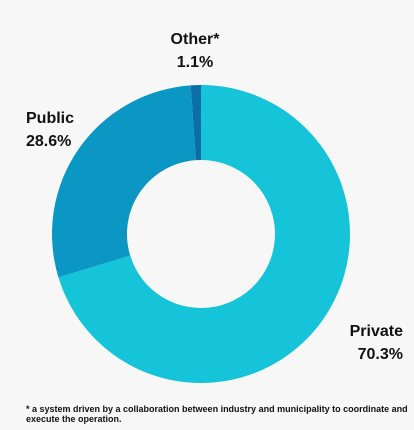  I want to click on slice-label-private: Private 70.3%, so click(371, 343).